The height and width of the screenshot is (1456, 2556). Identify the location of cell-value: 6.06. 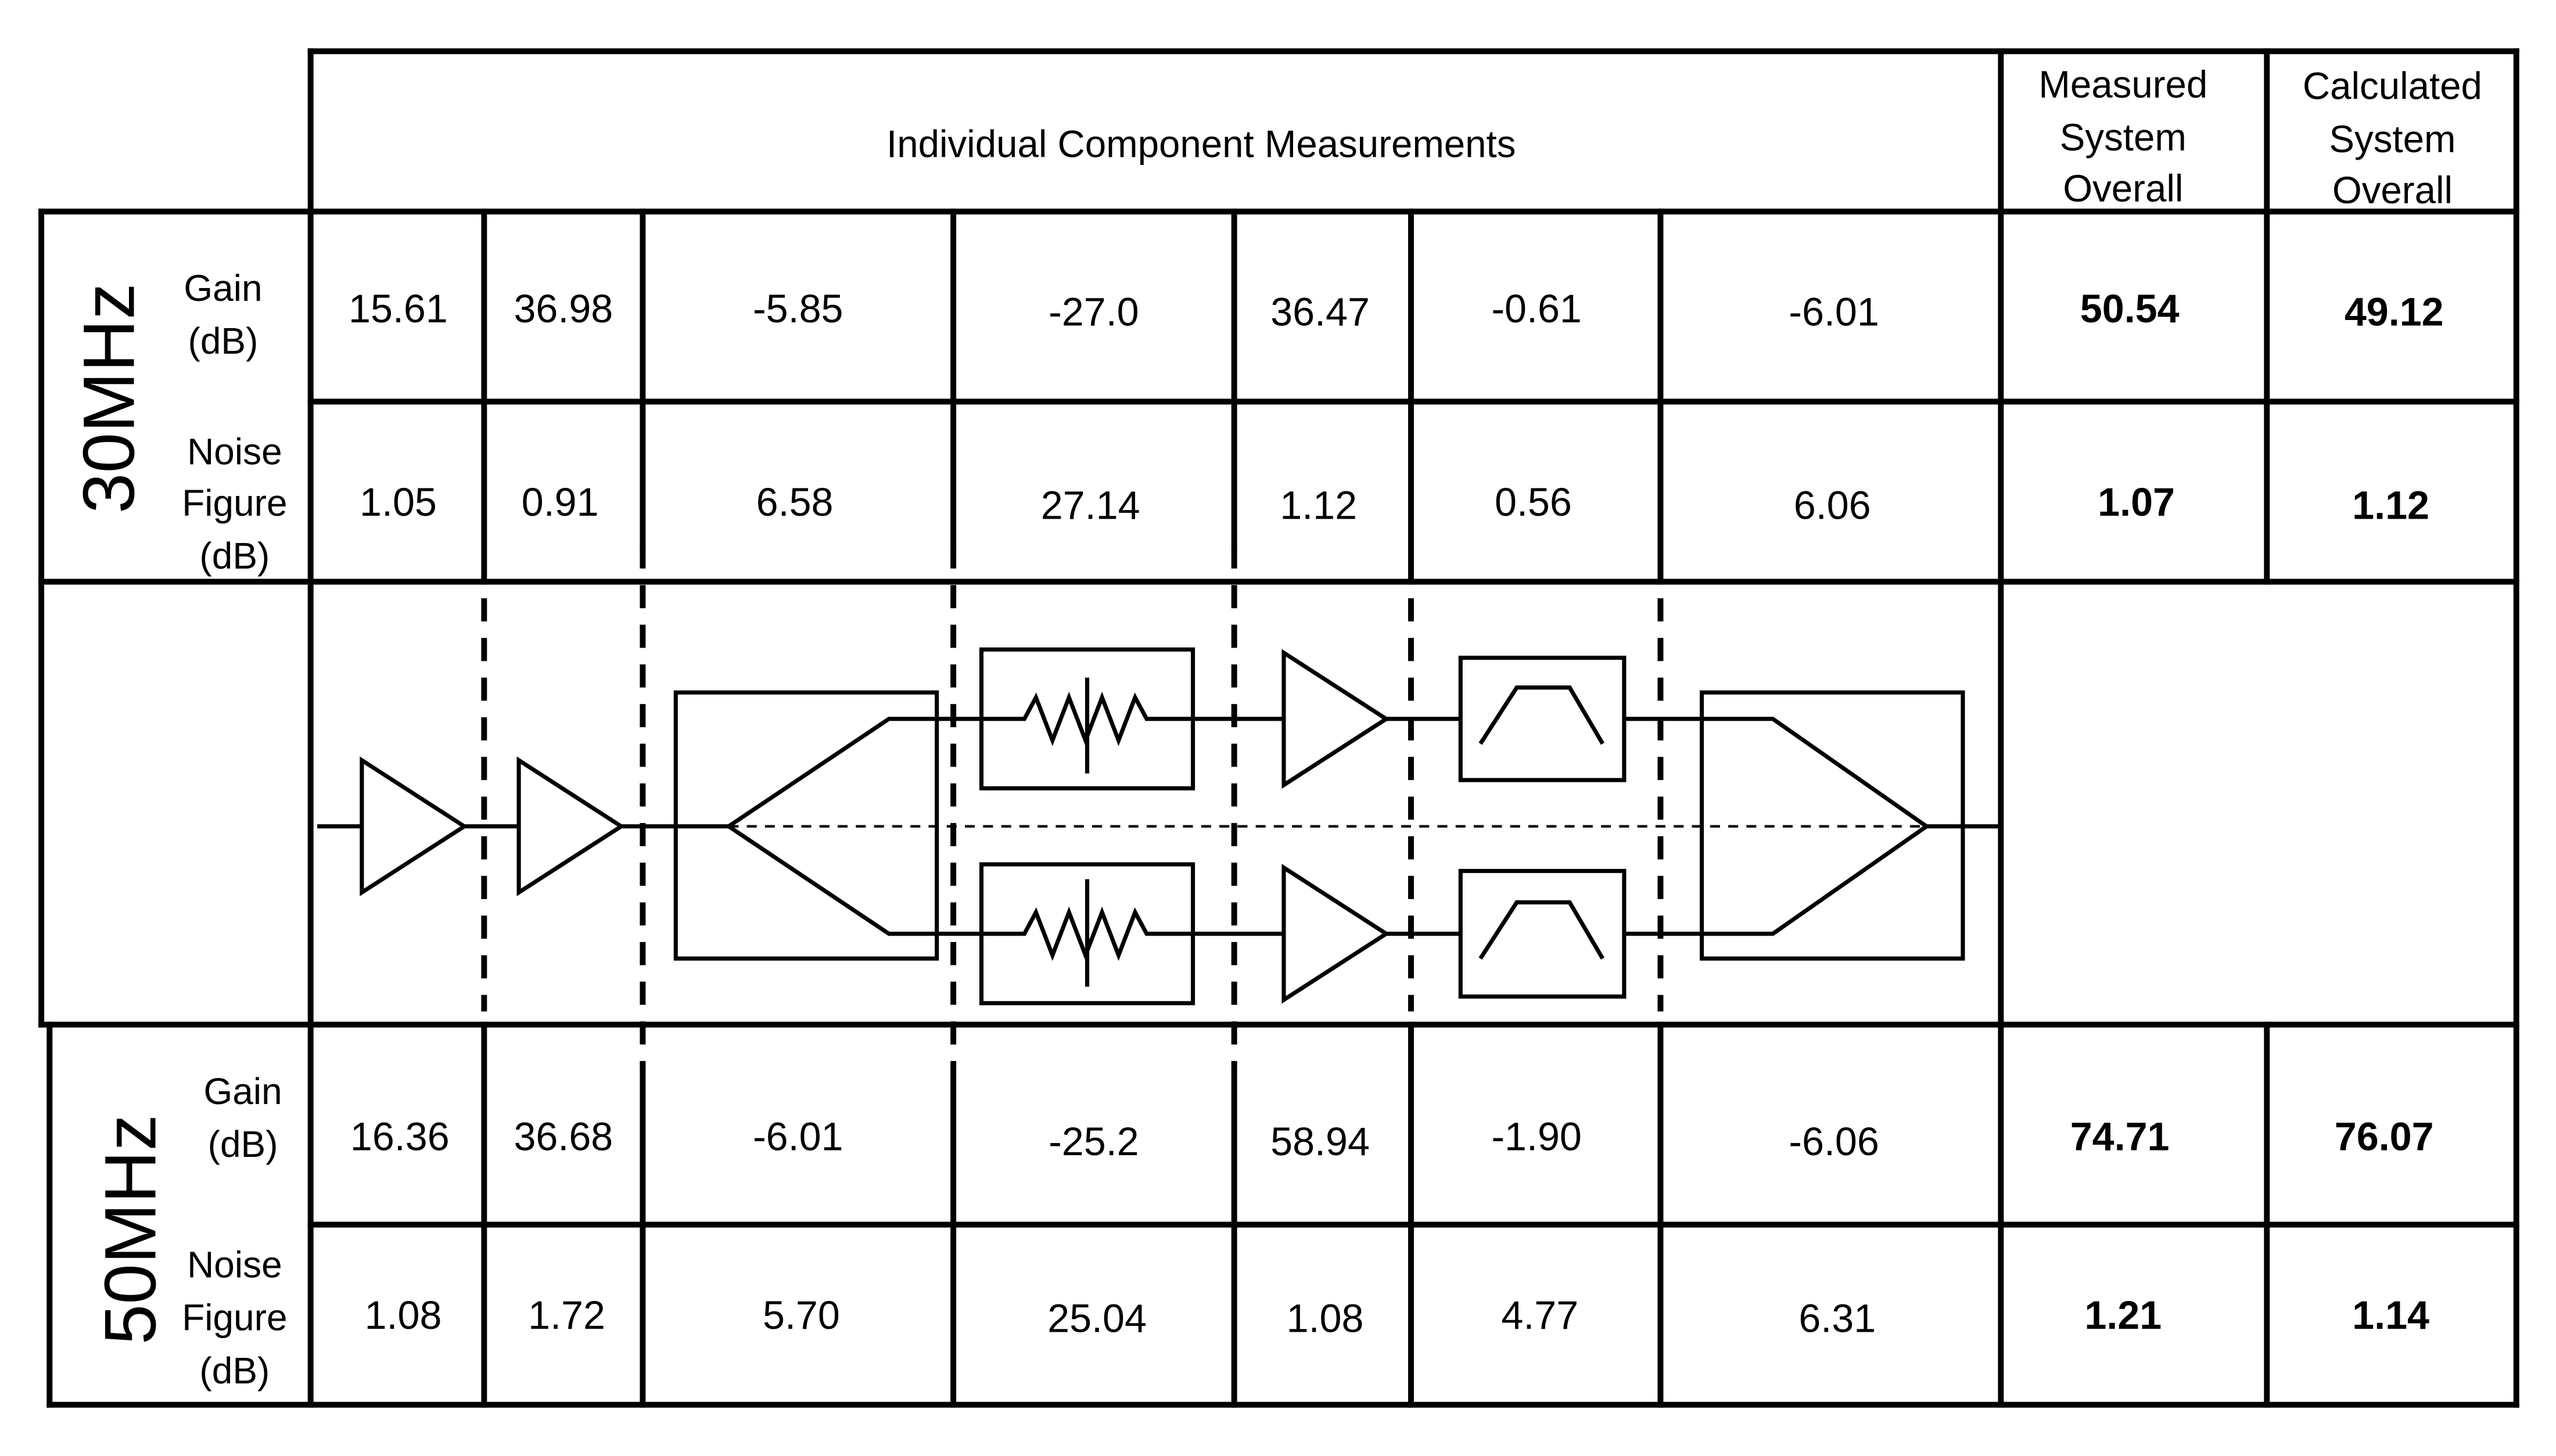
(1832, 506).